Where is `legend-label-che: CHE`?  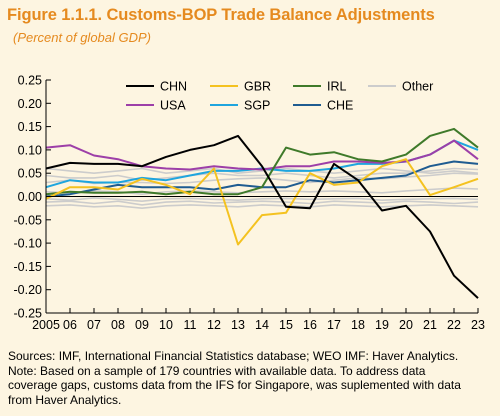
legend-label-che: CHE is located at coordinates (340, 106).